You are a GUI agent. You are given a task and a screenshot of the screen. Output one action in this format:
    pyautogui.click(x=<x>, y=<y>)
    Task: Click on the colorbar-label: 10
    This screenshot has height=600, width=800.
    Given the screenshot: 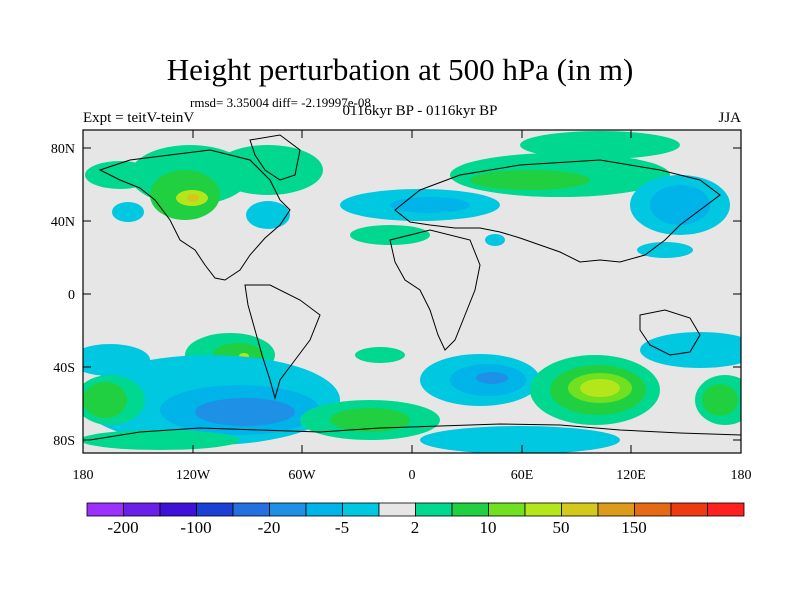 What is the action you would take?
    pyautogui.click(x=488, y=527)
    